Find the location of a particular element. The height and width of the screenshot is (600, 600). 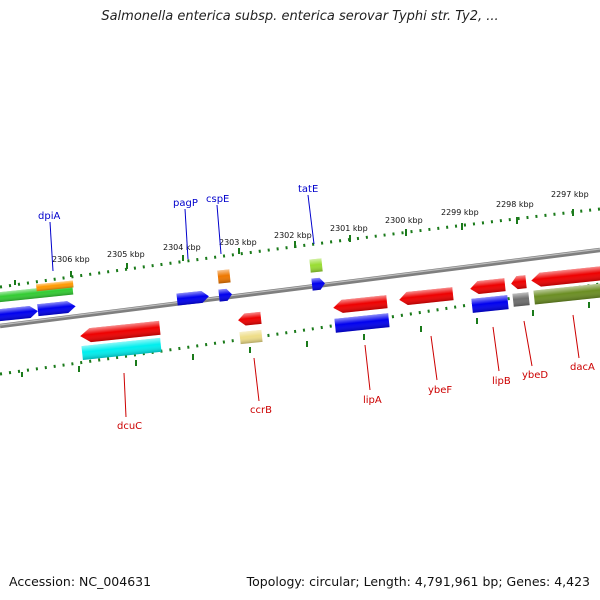

forward-features is located at coordinates (162, 290).